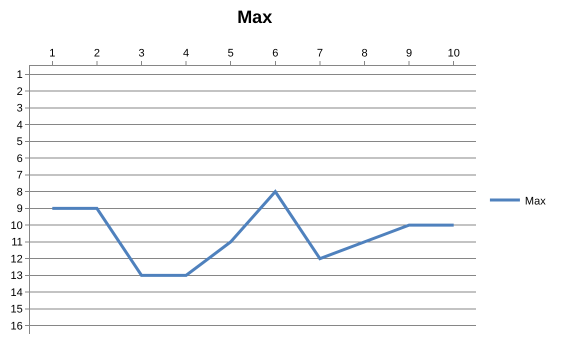 The image size is (566, 344). I want to click on x-tick-label: 10, so click(454, 54).